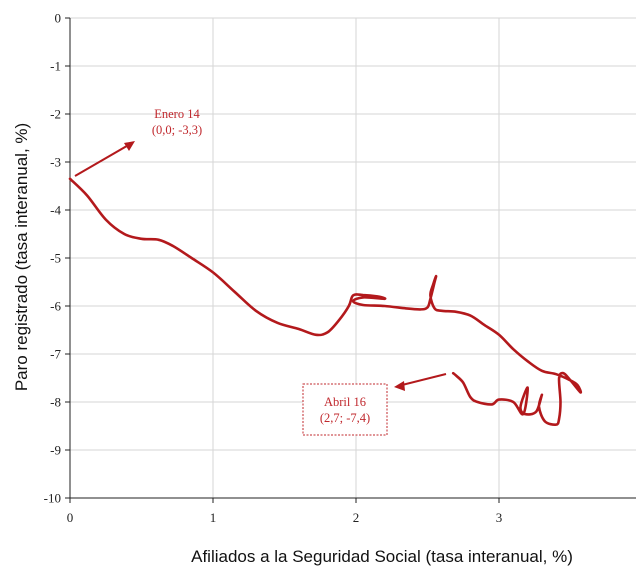  I want to click on y-tick-label: -2, so click(55, 114).